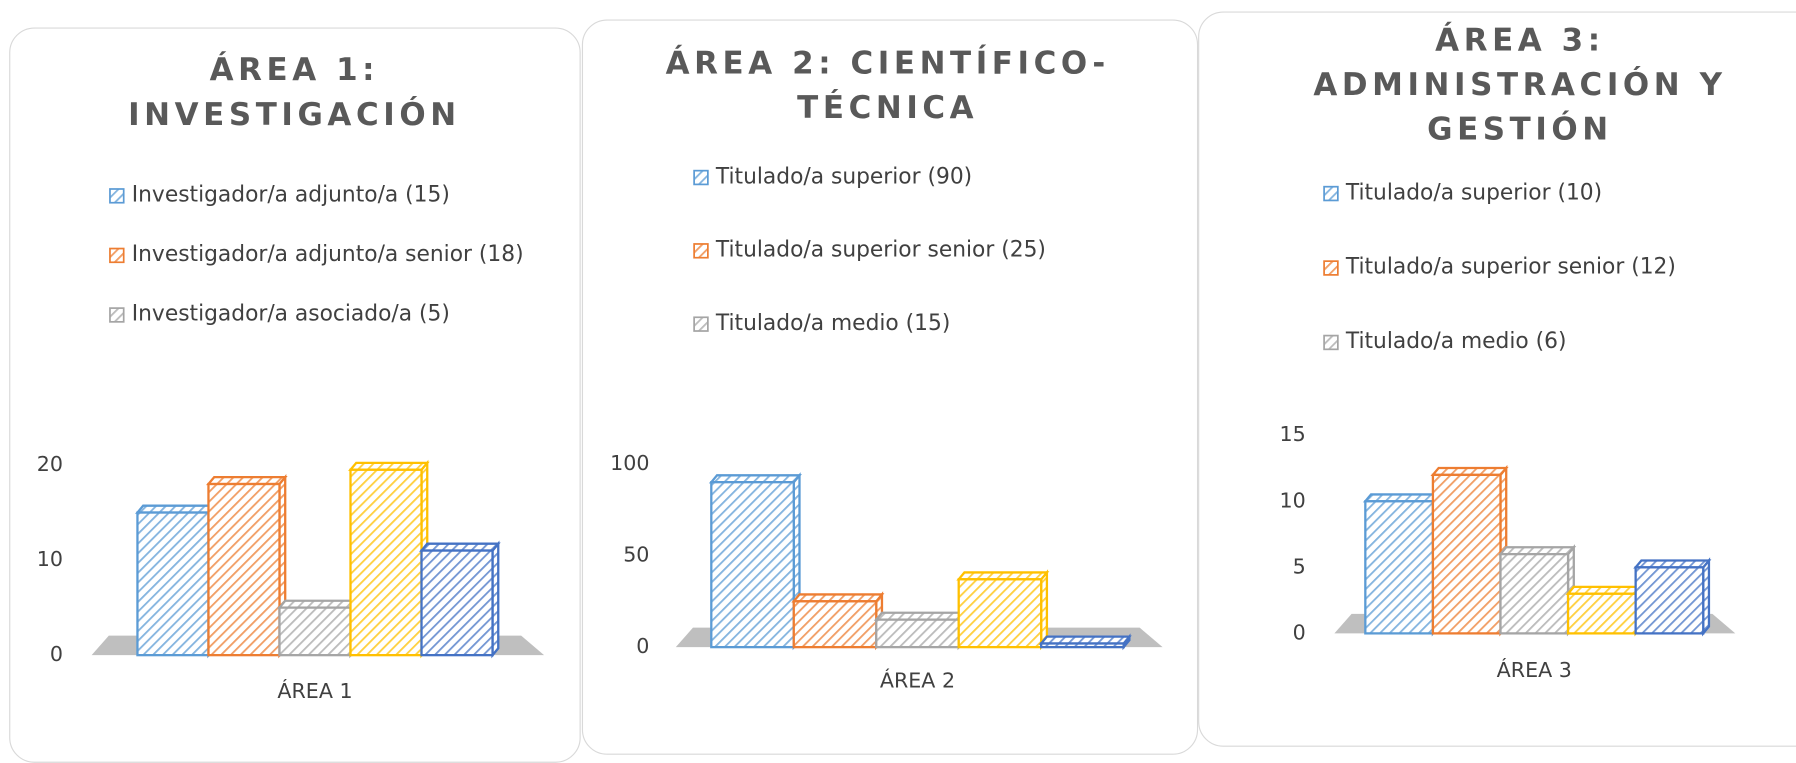 The height and width of the screenshot is (763, 1796). What do you see at coordinates (290, 195) in the screenshot?
I see `legend-label: Investigador/a adjunto/a (15)` at bounding box center [290, 195].